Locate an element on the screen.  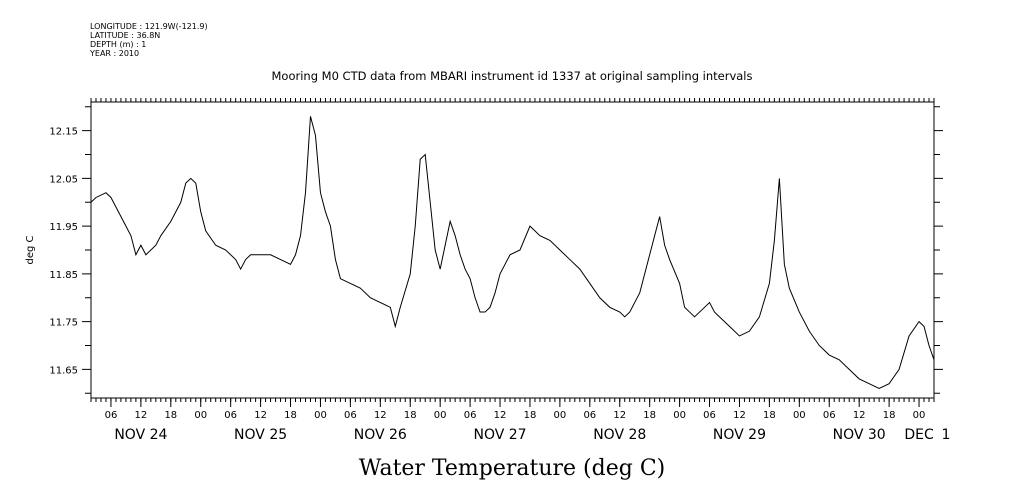
day-label: NOV 25 is located at coordinates (260, 435).